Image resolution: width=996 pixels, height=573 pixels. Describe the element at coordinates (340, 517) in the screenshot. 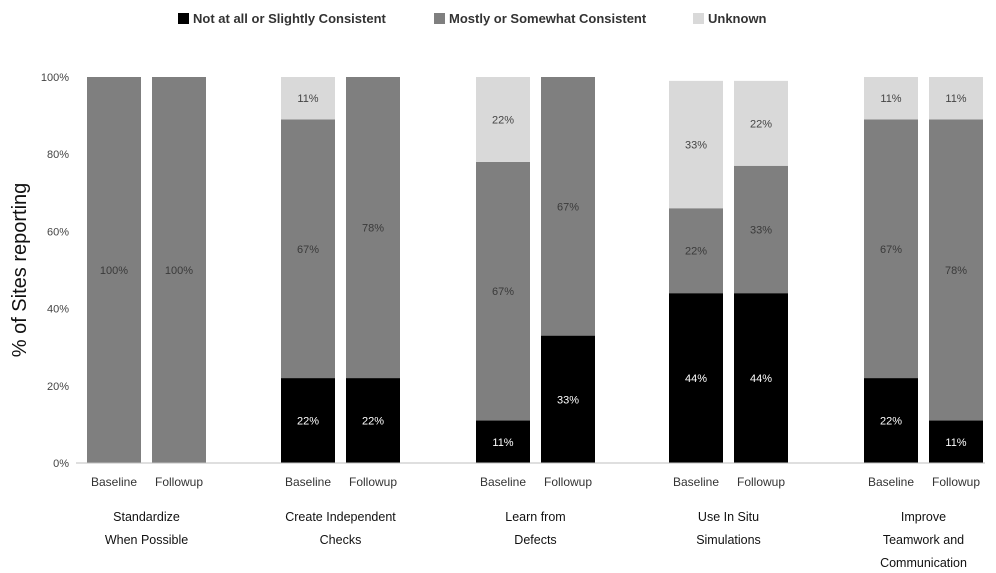

I see `group-label: Create Independent` at that location.